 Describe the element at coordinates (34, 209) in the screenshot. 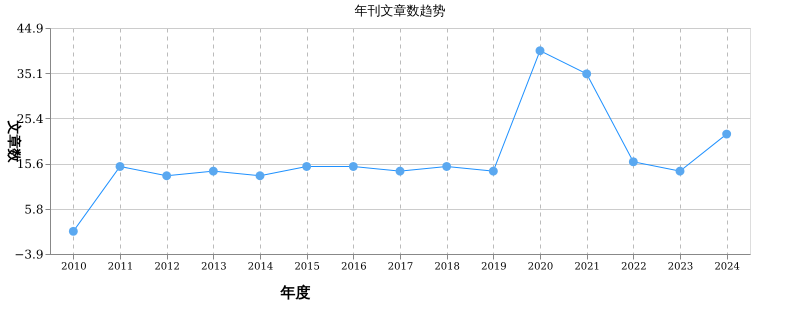

I see `y-tick-label: 5.8` at that location.